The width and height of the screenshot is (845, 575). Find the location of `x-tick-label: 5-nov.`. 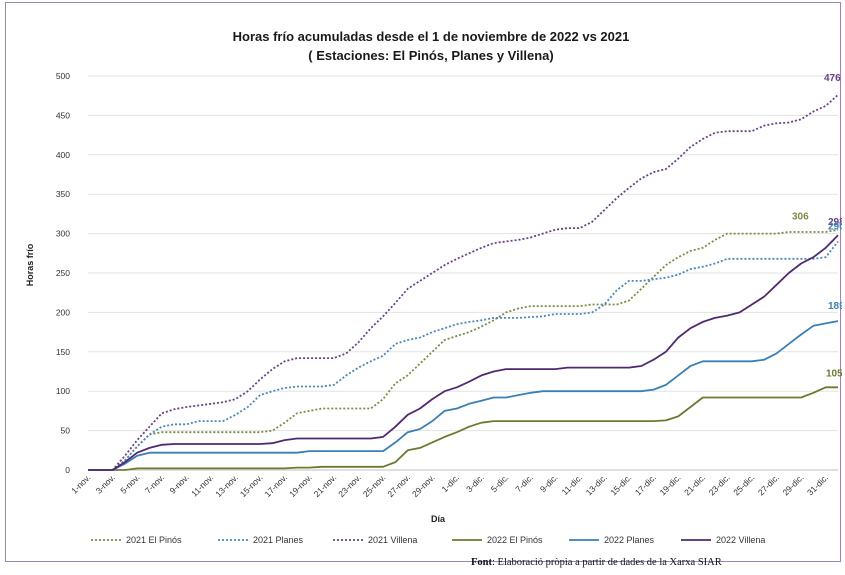

x-tick-label: 5-nov. is located at coordinates (129, 483).